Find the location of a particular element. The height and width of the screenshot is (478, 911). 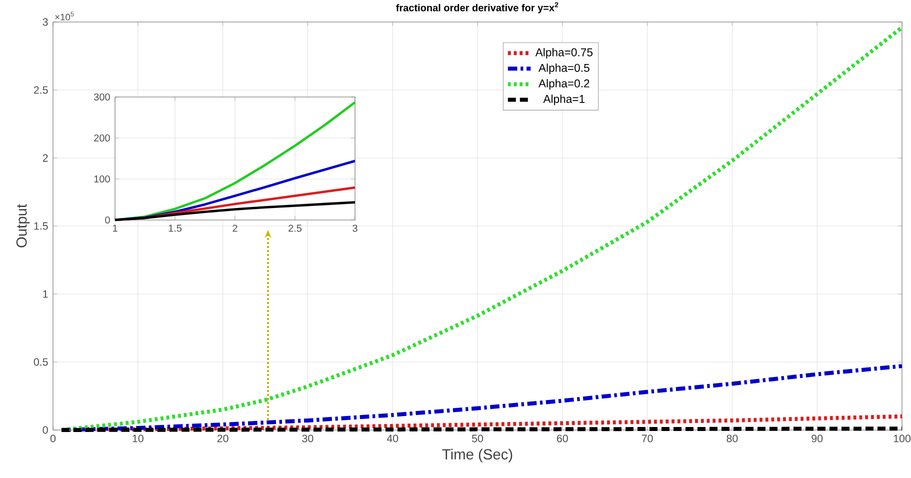

x-tick-label: 30 is located at coordinates (308, 438).